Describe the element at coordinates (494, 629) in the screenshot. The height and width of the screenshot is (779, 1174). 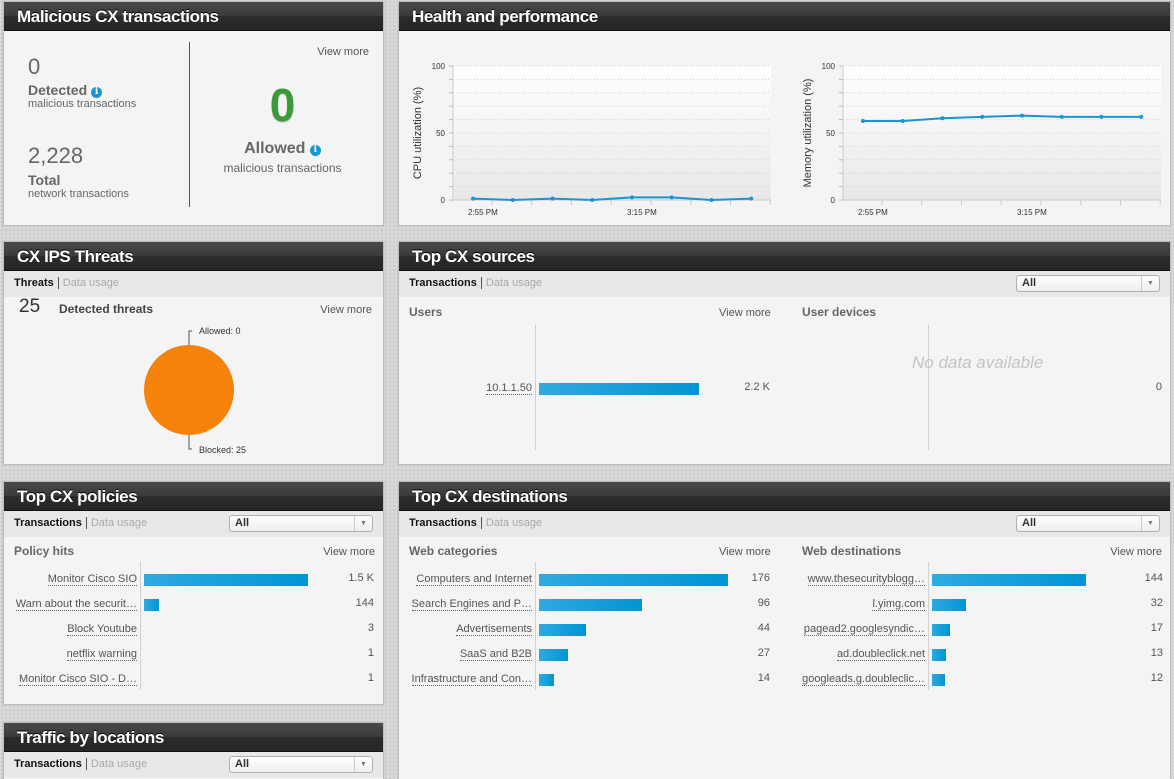
I see `item-label-link: Advertisements` at that location.